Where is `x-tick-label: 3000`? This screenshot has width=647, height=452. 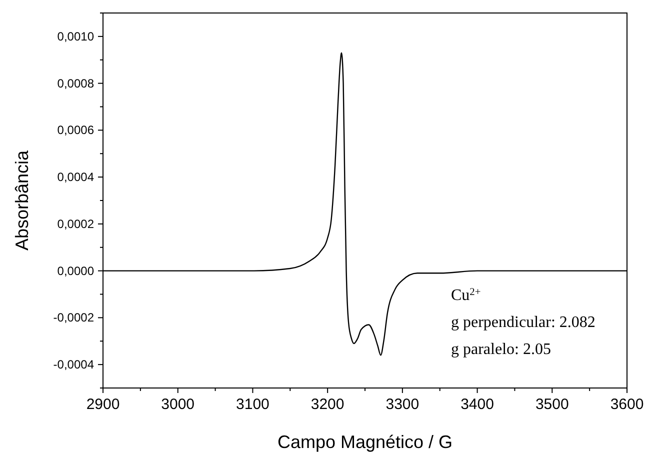
x-tick-label: 3000 is located at coordinates (178, 404).